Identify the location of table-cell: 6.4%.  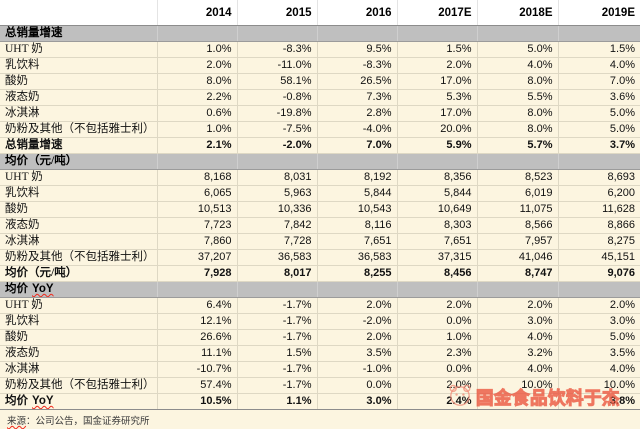
(197, 305).